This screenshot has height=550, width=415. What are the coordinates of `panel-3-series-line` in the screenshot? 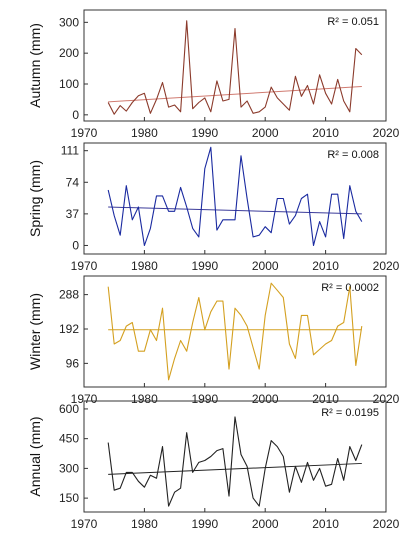 It's located at (235, 331).